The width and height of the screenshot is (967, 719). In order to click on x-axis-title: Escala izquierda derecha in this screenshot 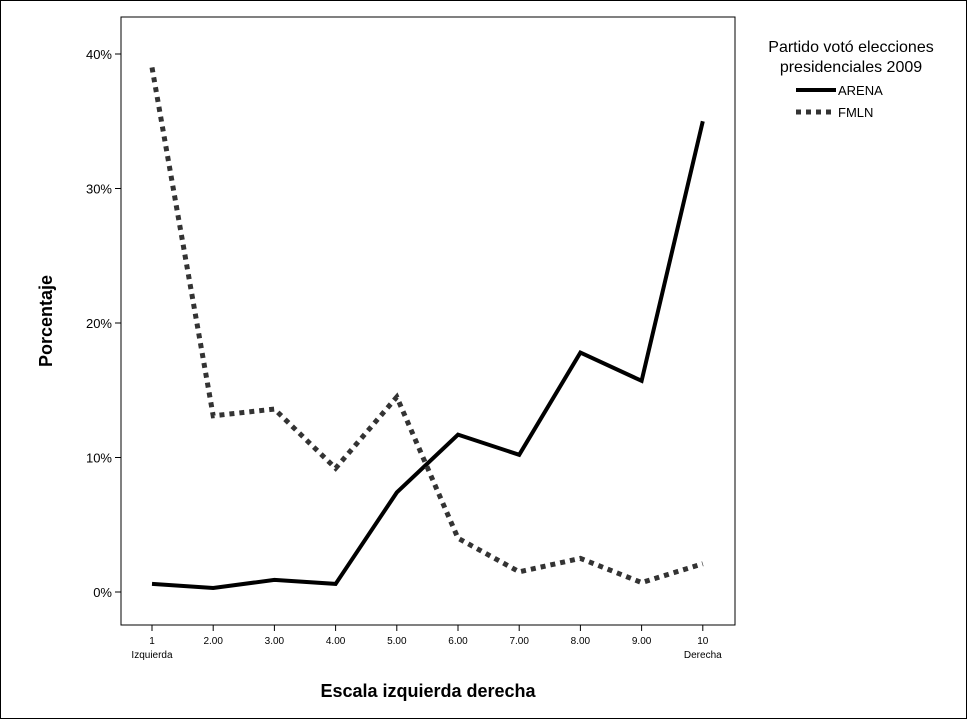, I will do `click(428, 691)`.